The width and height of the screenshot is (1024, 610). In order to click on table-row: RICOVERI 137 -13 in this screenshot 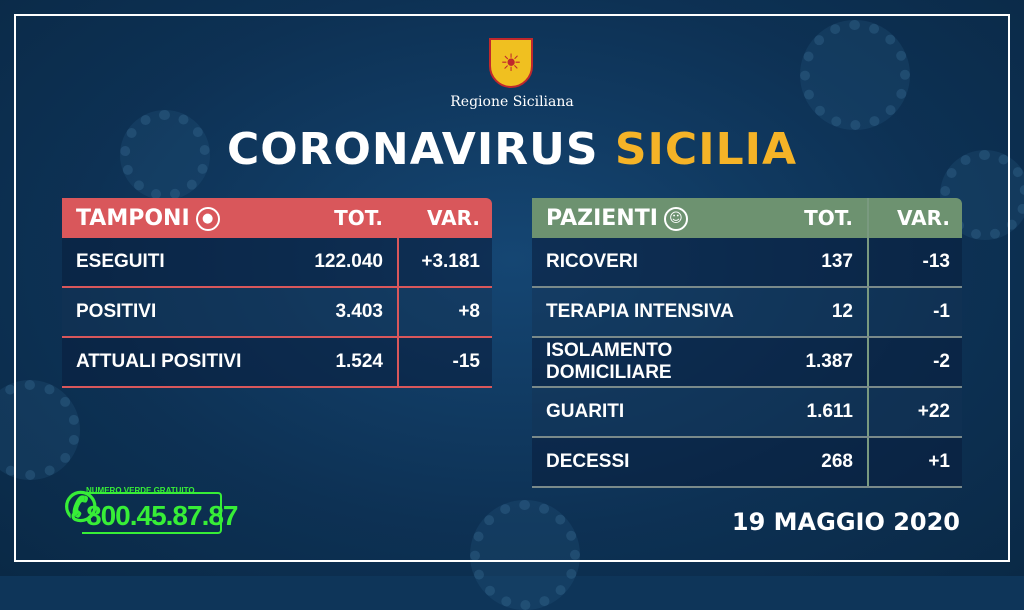, I will do `click(747, 263)`.